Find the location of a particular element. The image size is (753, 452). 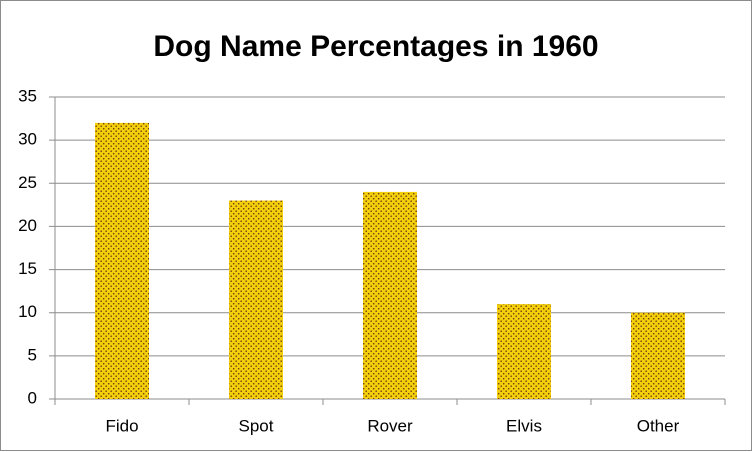

x-tick-label: Rover is located at coordinates (390, 425).